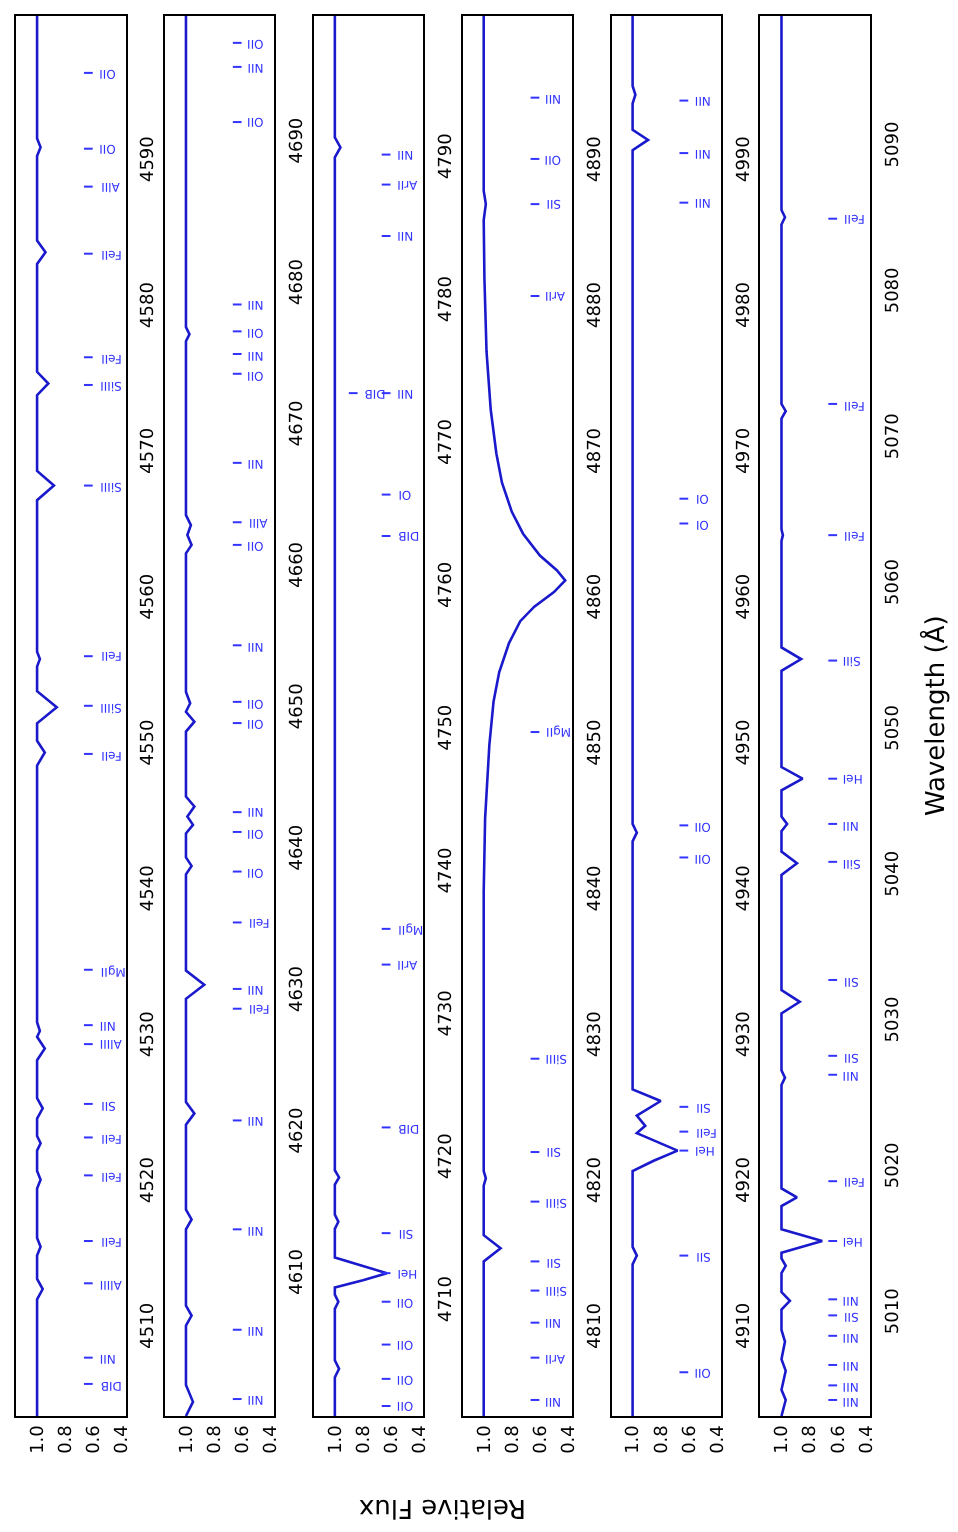  I want to click on y-tick-label: 5060, so click(893, 581).